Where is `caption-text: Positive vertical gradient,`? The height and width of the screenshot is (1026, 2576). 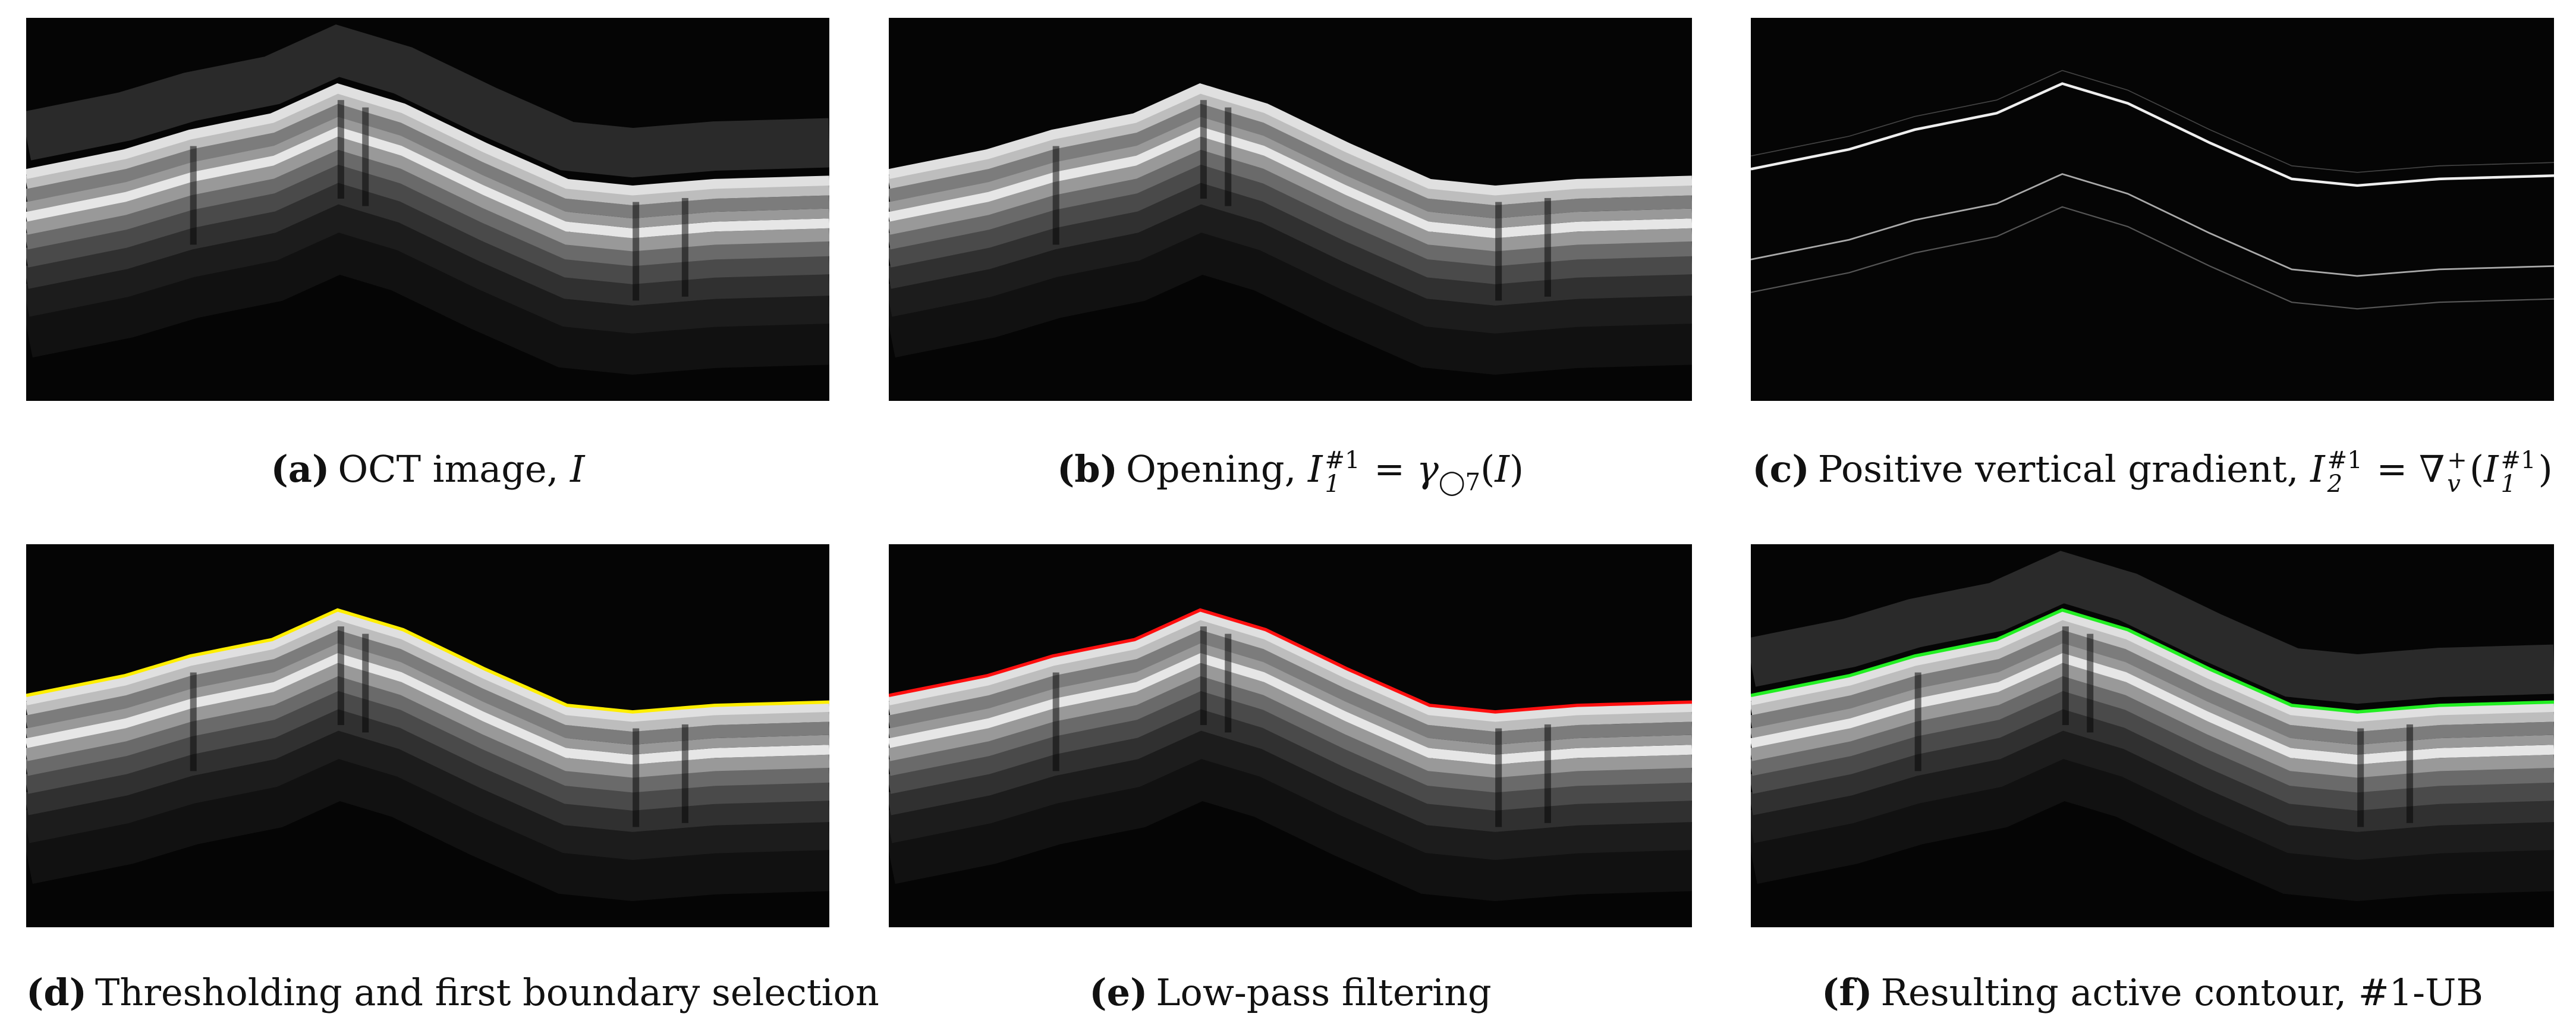 caption-text: Positive vertical gradient, is located at coordinates (2064, 469).